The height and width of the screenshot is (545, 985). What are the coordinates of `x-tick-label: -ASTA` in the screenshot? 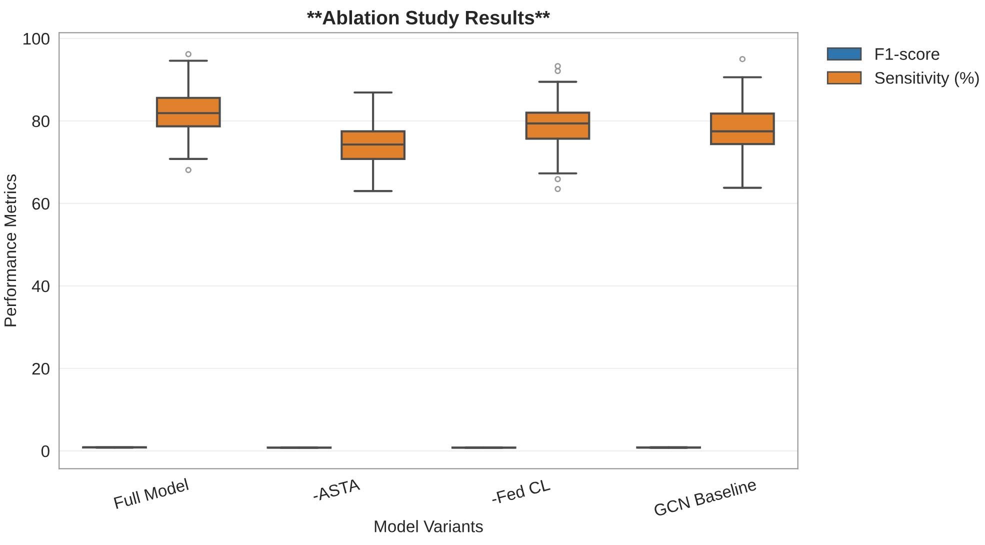 It's located at (336, 490).